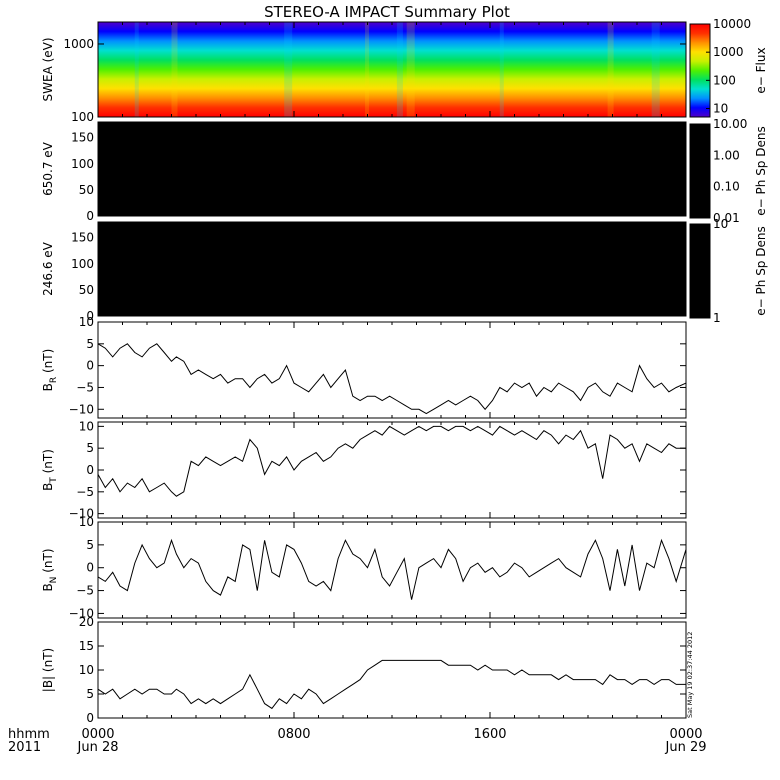 The image size is (780, 780). What do you see at coordinates (728, 271) in the screenshot?
I see `colorbar-3: 1 10 e− Ph Sp Dens` at bounding box center [728, 271].